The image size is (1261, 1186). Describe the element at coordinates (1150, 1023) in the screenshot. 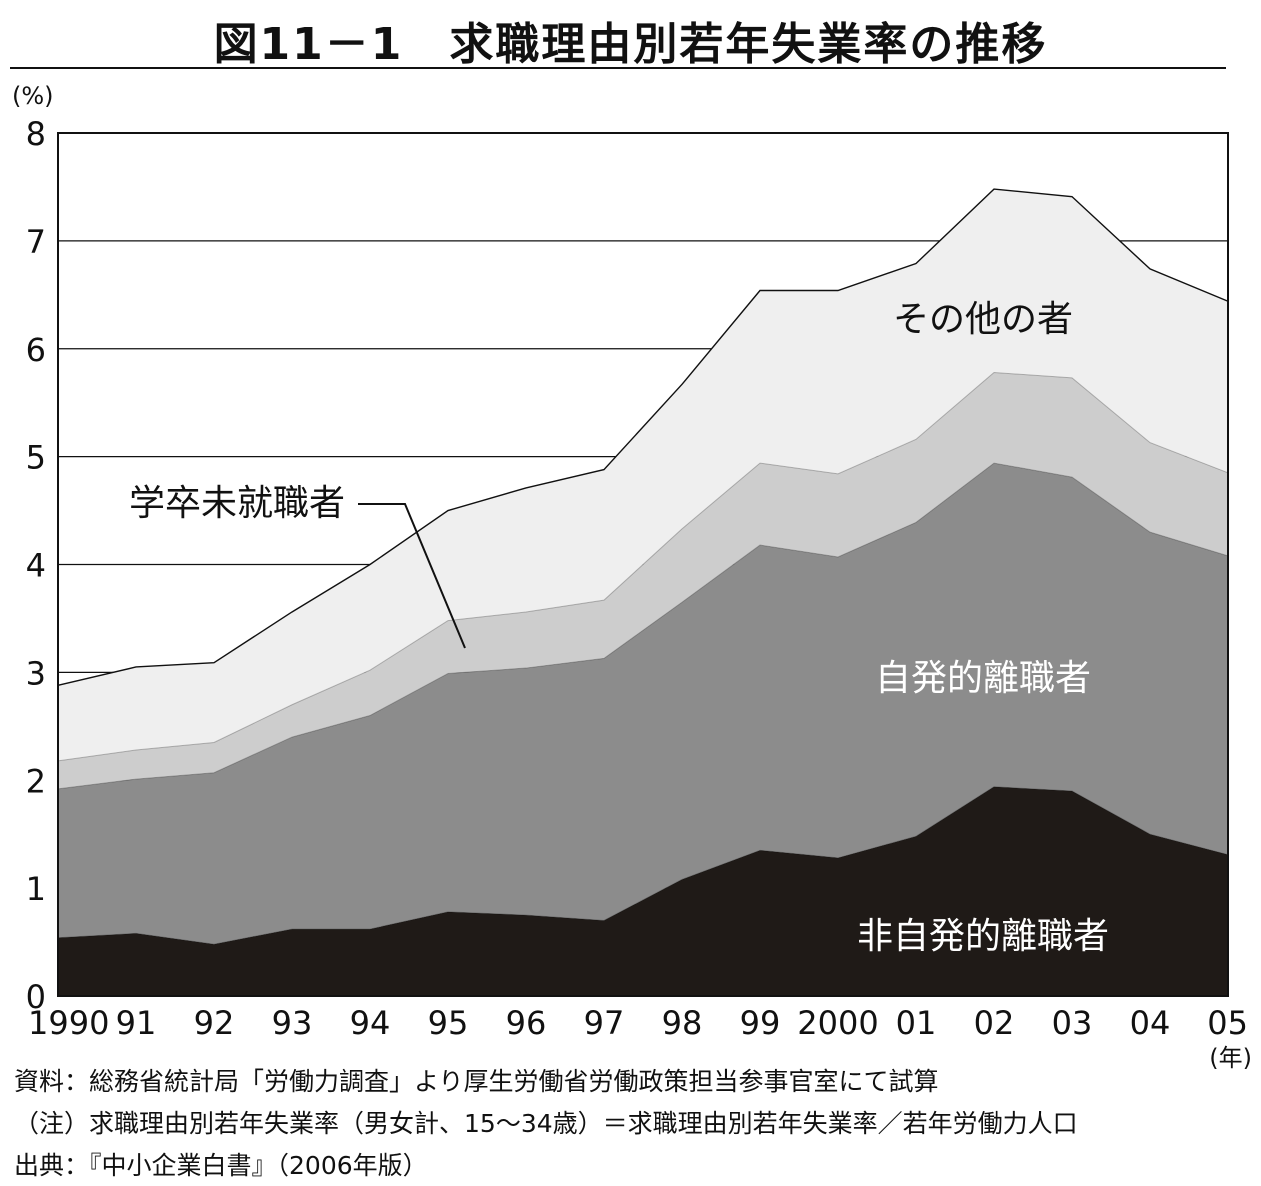

I see `x-tick-label: 04` at that location.